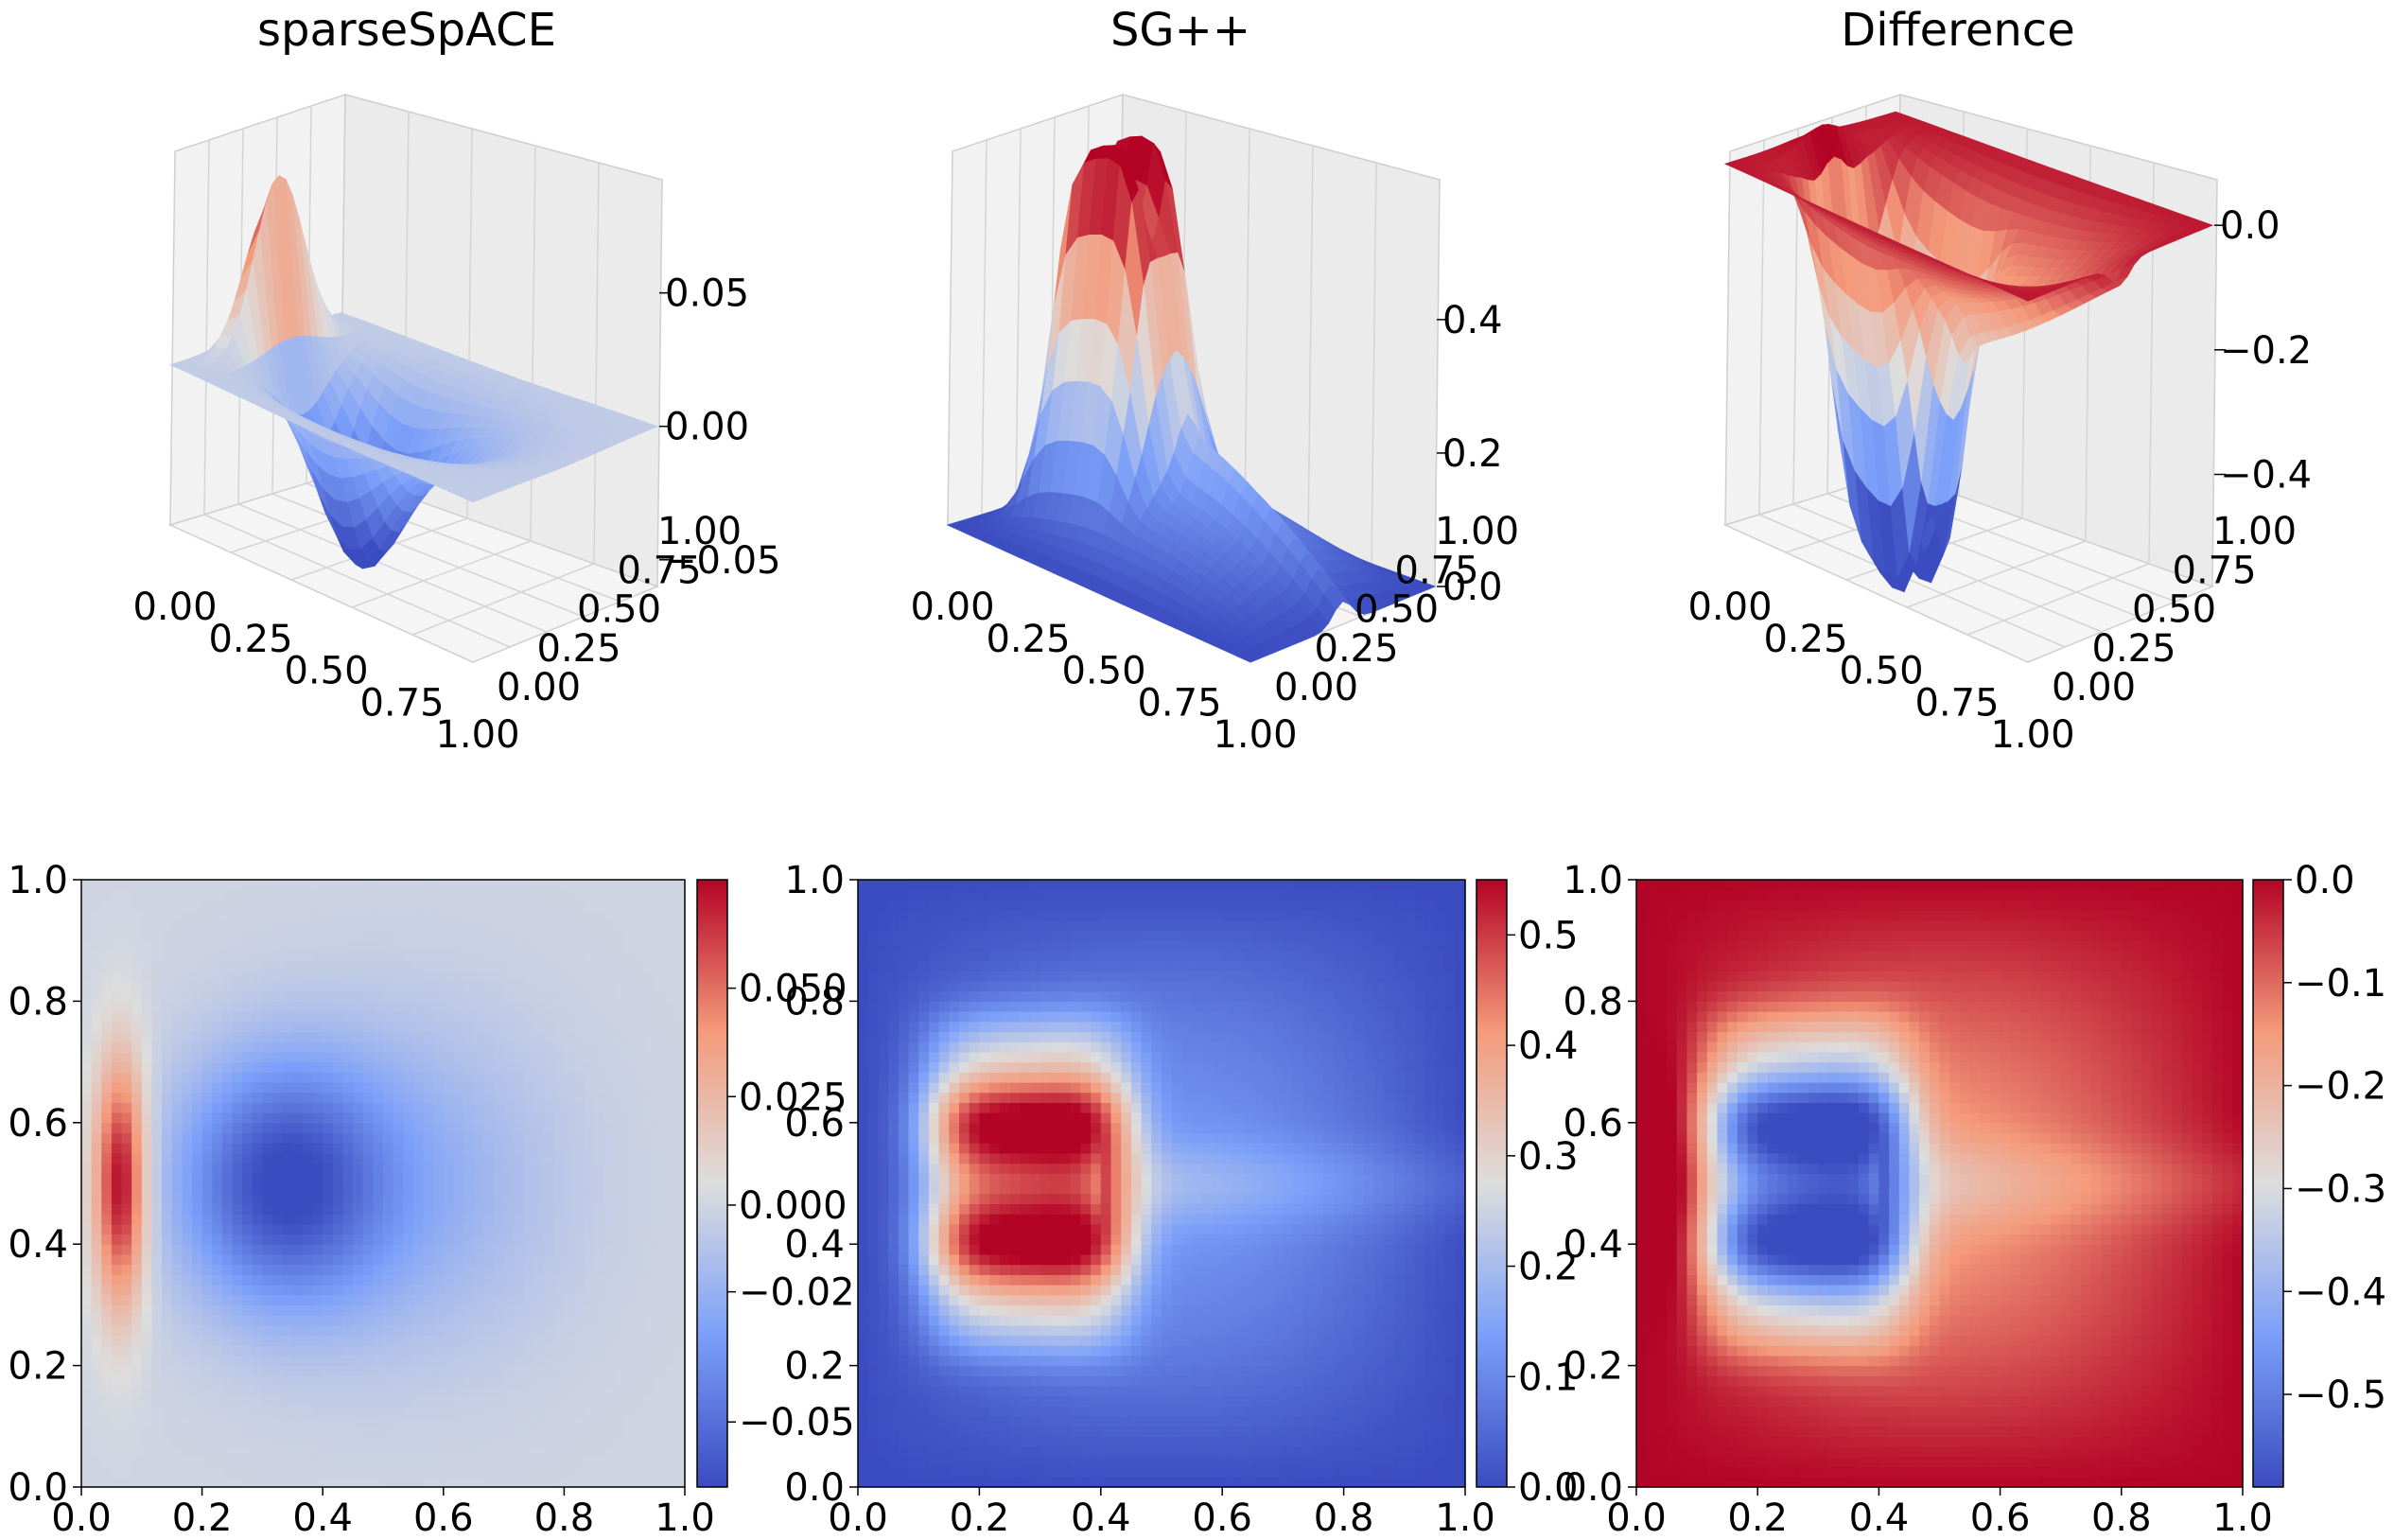  I want to click on y-tick-label: 0.00, so click(2094, 687).